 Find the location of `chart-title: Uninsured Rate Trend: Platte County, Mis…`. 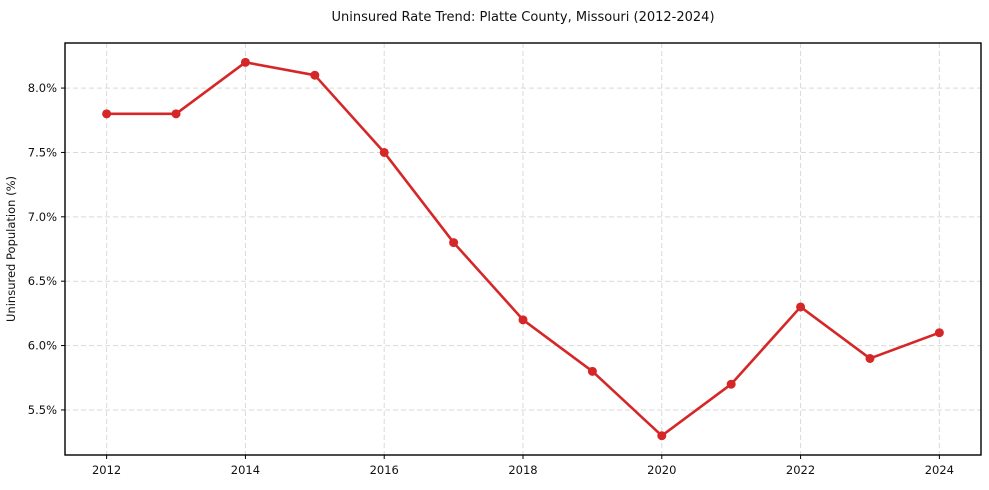

chart-title: Uninsured Rate Trend: Platte County, Mis… is located at coordinates (522, 17).